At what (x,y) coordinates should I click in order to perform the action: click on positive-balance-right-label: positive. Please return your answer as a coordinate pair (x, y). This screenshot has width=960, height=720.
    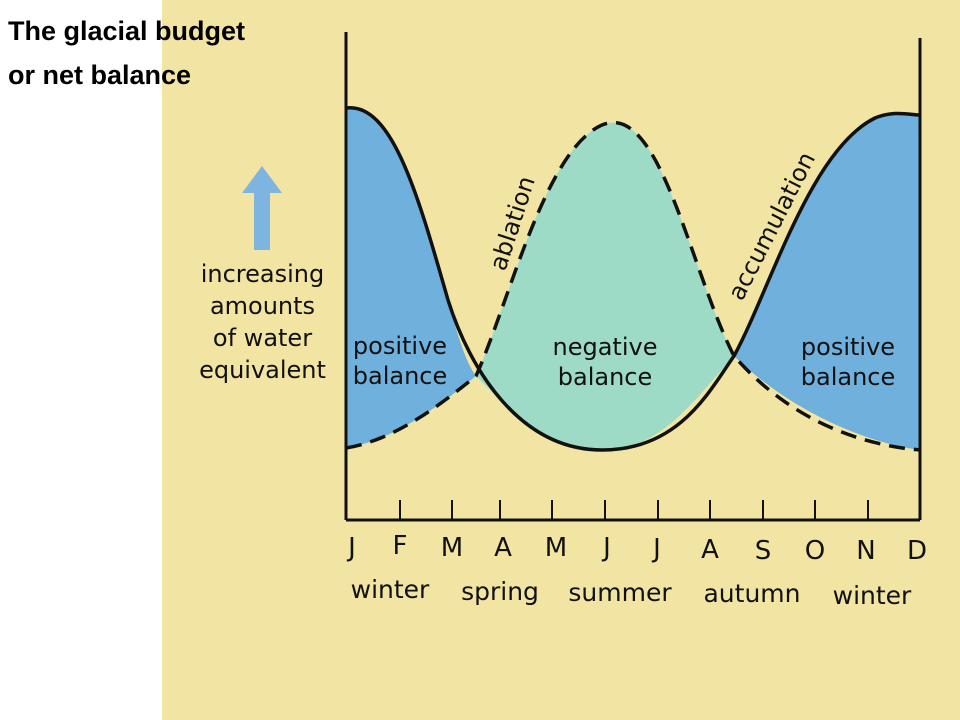
    Looking at the image, I should click on (848, 347).